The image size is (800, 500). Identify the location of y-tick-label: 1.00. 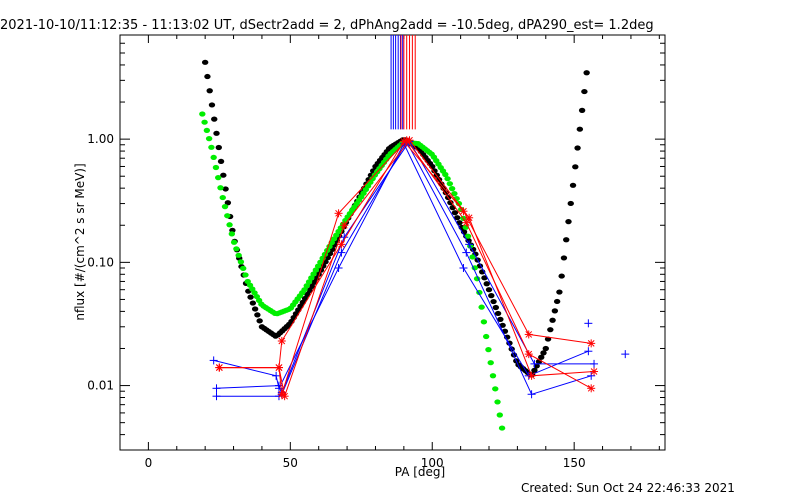
(100, 139).